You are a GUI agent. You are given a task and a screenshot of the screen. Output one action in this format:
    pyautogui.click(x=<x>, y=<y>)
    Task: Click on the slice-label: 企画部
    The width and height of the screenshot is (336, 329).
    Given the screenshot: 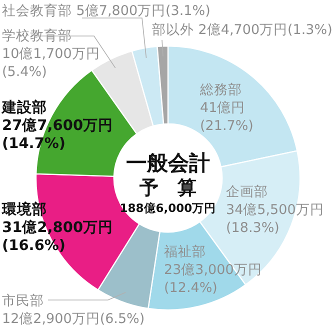 What is the action you would take?
    pyautogui.click(x=247, y=192)
    